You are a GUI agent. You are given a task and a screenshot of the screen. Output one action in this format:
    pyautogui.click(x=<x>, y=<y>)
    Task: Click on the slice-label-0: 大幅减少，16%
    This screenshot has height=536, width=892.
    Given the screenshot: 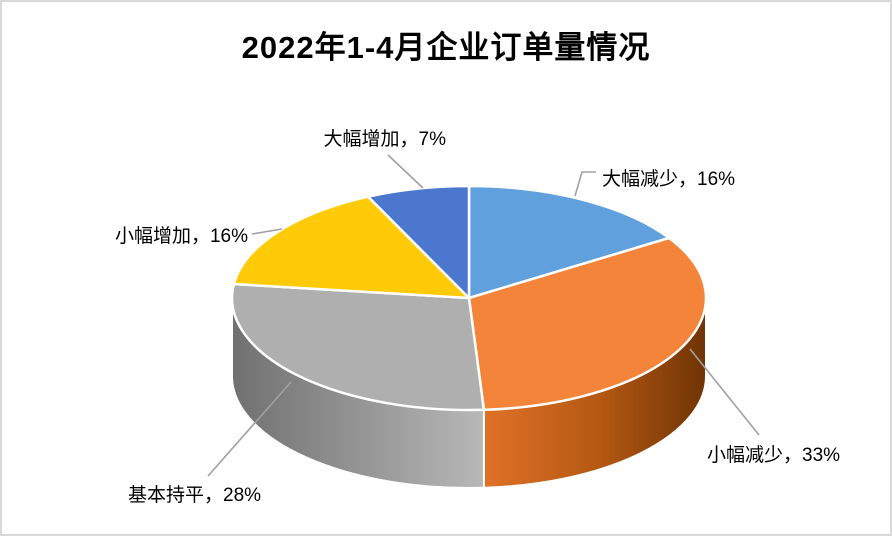 What is the action you would take?
    pyautogui.click(x=668, y=179)
    